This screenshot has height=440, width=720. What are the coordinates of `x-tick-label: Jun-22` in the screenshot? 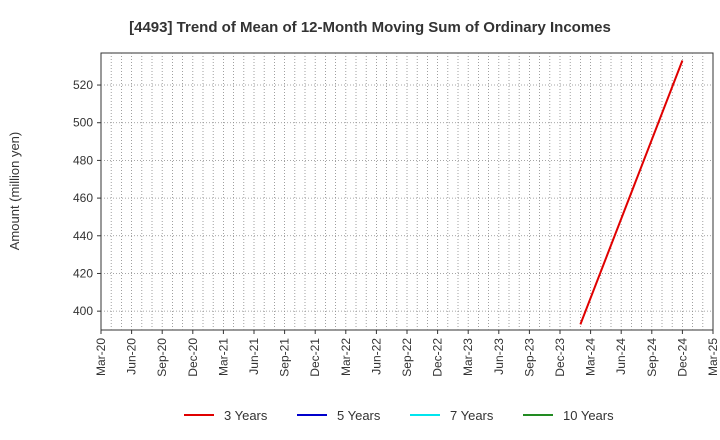 It's located at (376, 356).